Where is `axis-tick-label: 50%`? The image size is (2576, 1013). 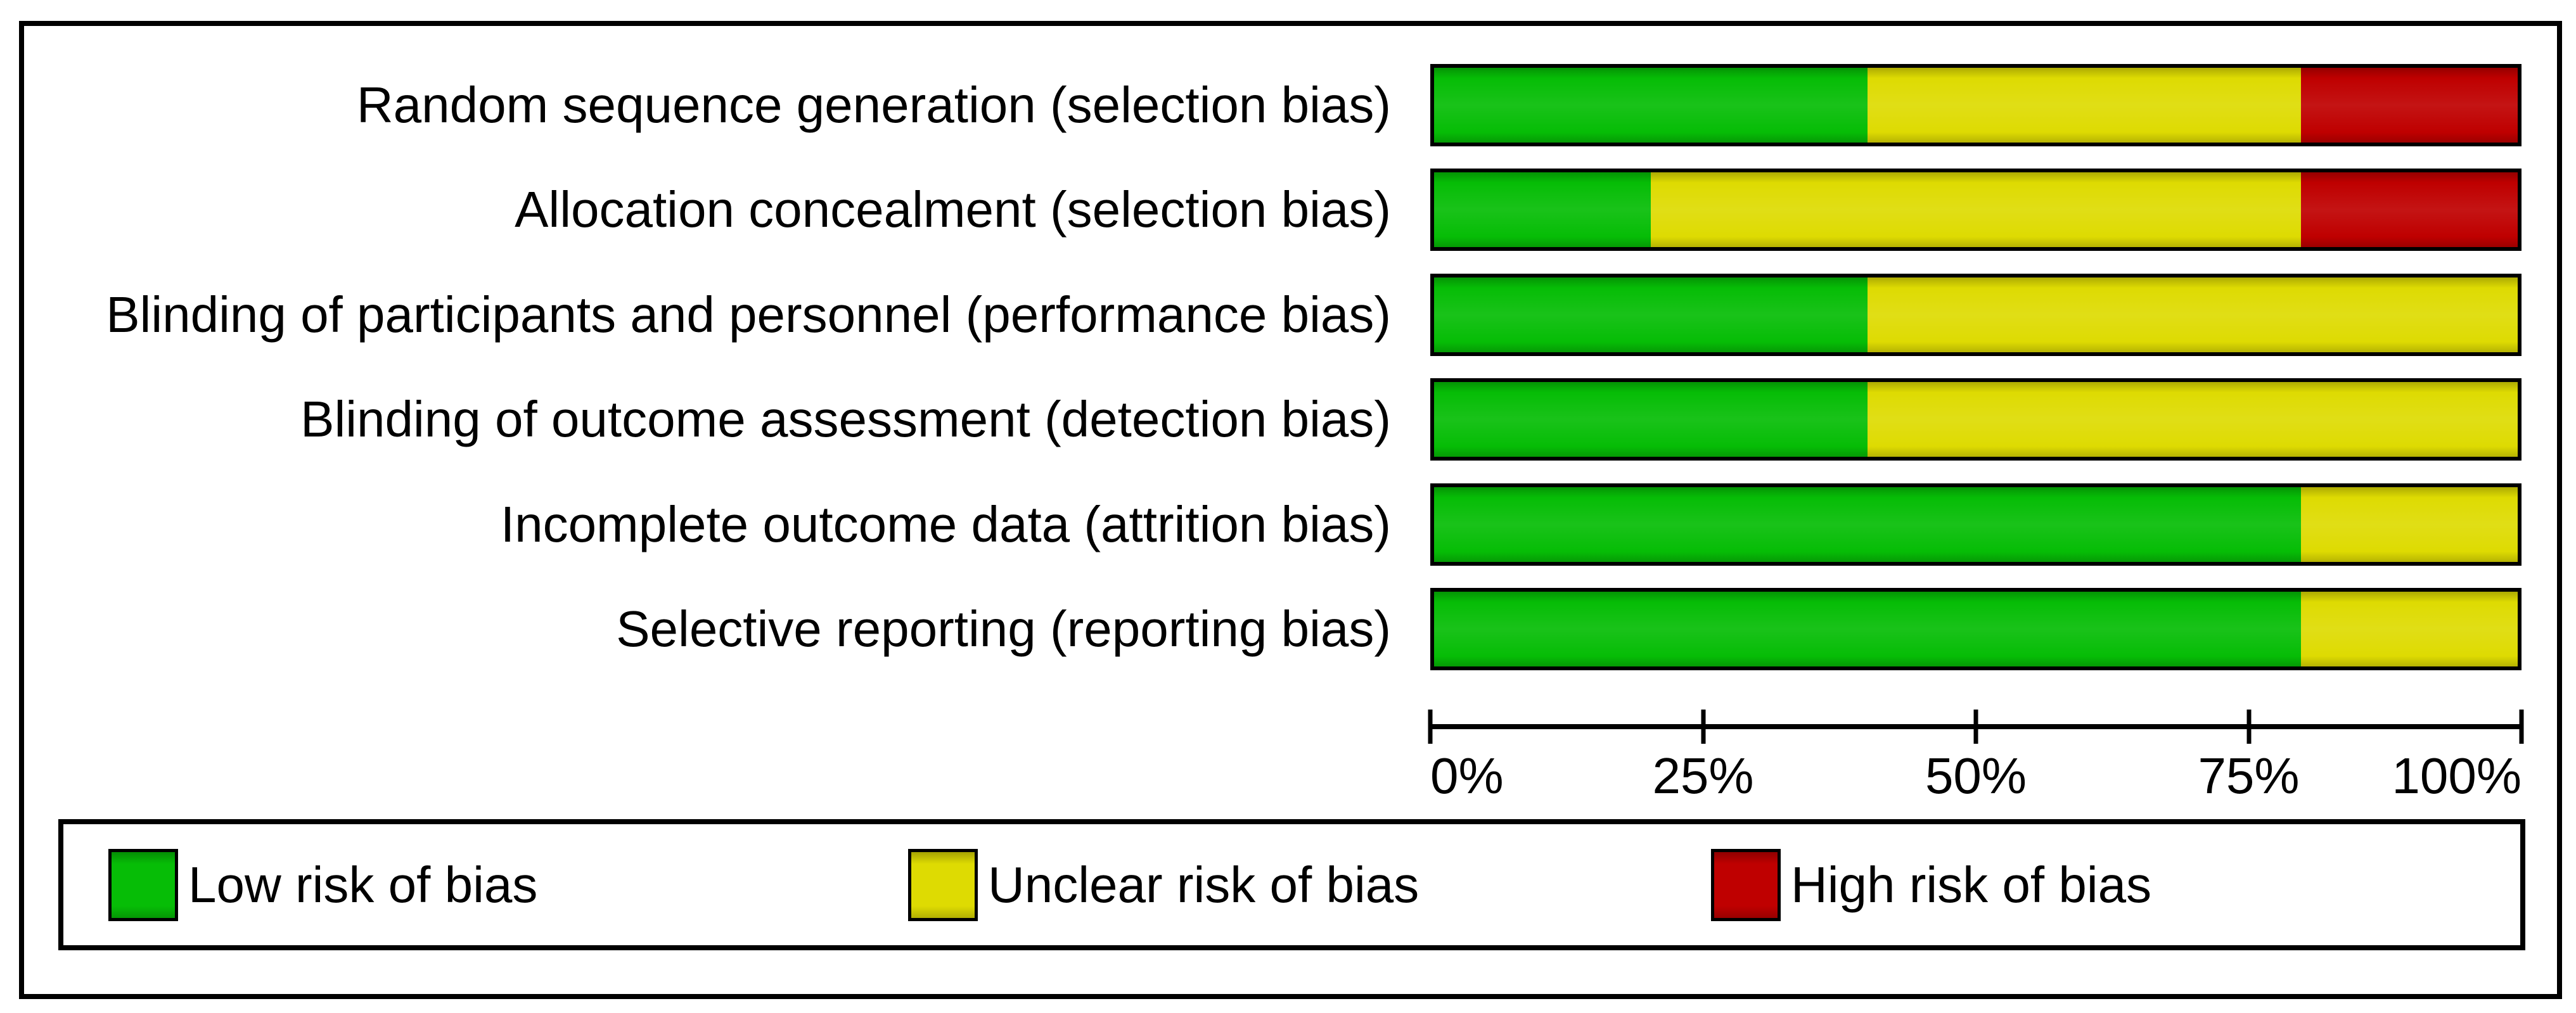 axis-tick-label: 50% is located at coordinates (1976, 776).